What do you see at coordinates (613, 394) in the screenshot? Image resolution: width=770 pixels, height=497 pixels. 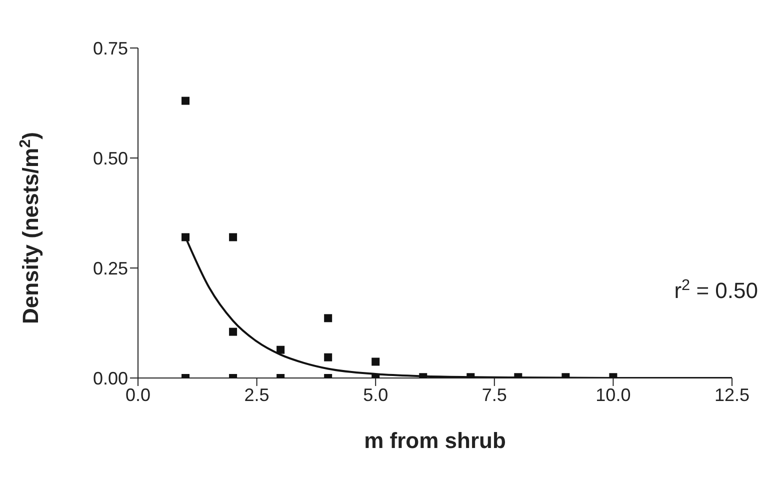 I see `x-tick-label: 10.0` at bounding box center [613, 394].